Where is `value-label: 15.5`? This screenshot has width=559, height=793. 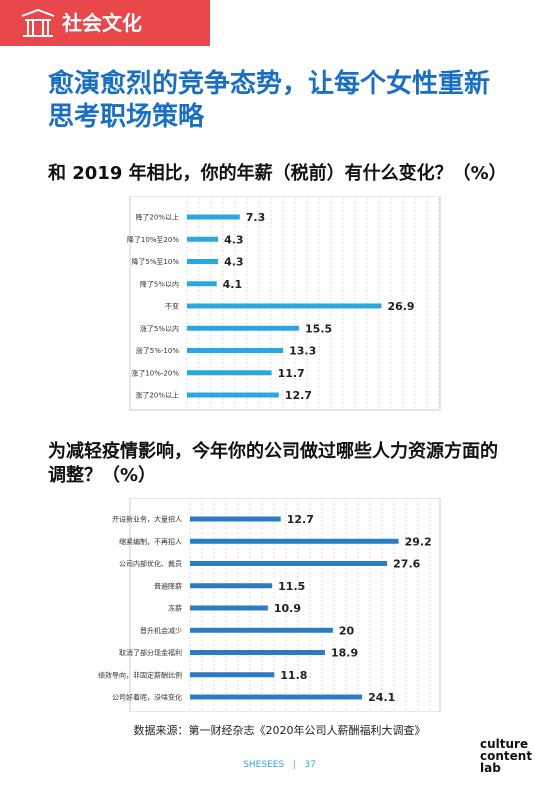 value-label: 15.5 is located at coordinates (318, 328).